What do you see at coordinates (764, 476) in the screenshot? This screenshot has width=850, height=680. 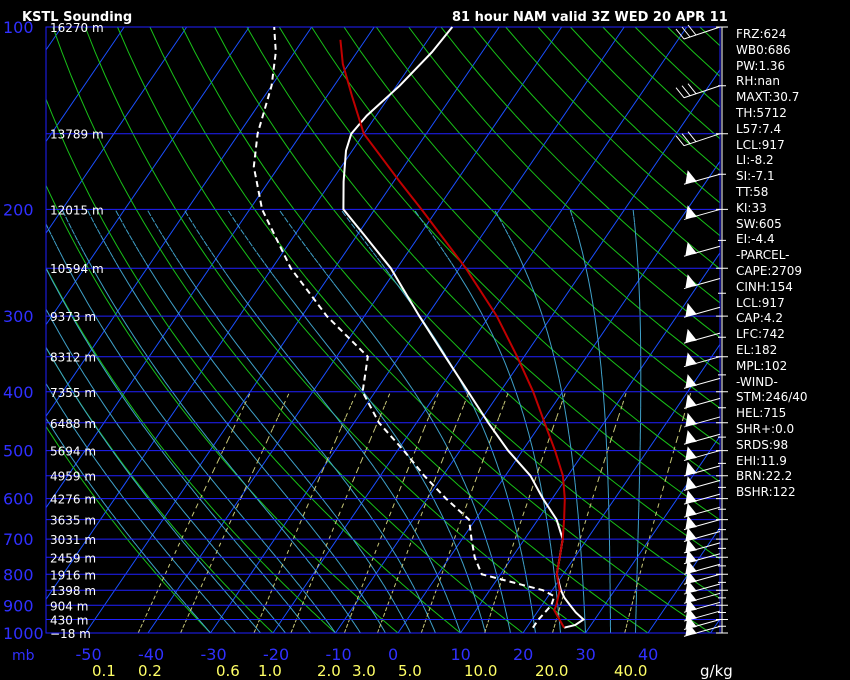 I see `stat-line: BRN:22.2` at bounding box center [764, 476].